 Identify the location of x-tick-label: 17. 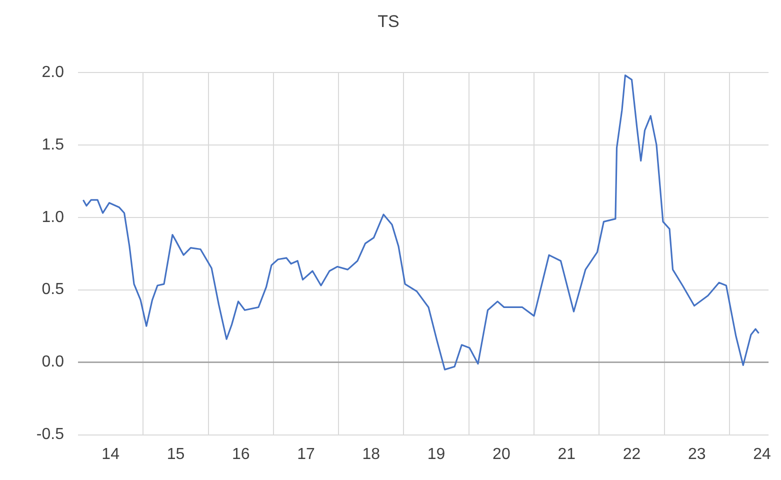
(306, 454).